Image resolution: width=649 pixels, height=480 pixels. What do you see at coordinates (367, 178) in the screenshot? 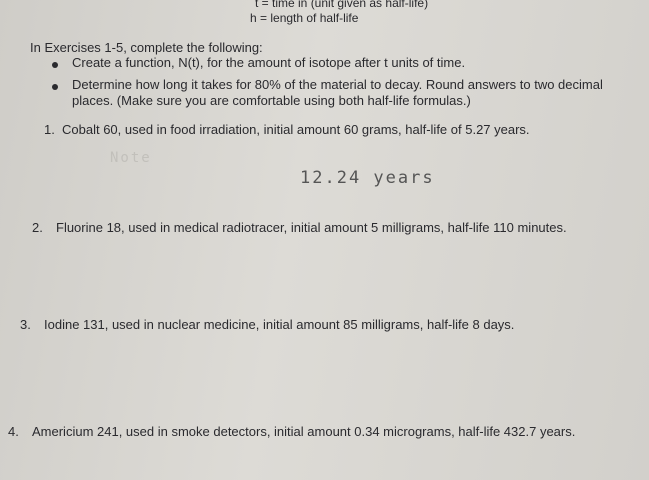
I see `handwritten-answer: 12.24 years` at bounding box center [367, 178].